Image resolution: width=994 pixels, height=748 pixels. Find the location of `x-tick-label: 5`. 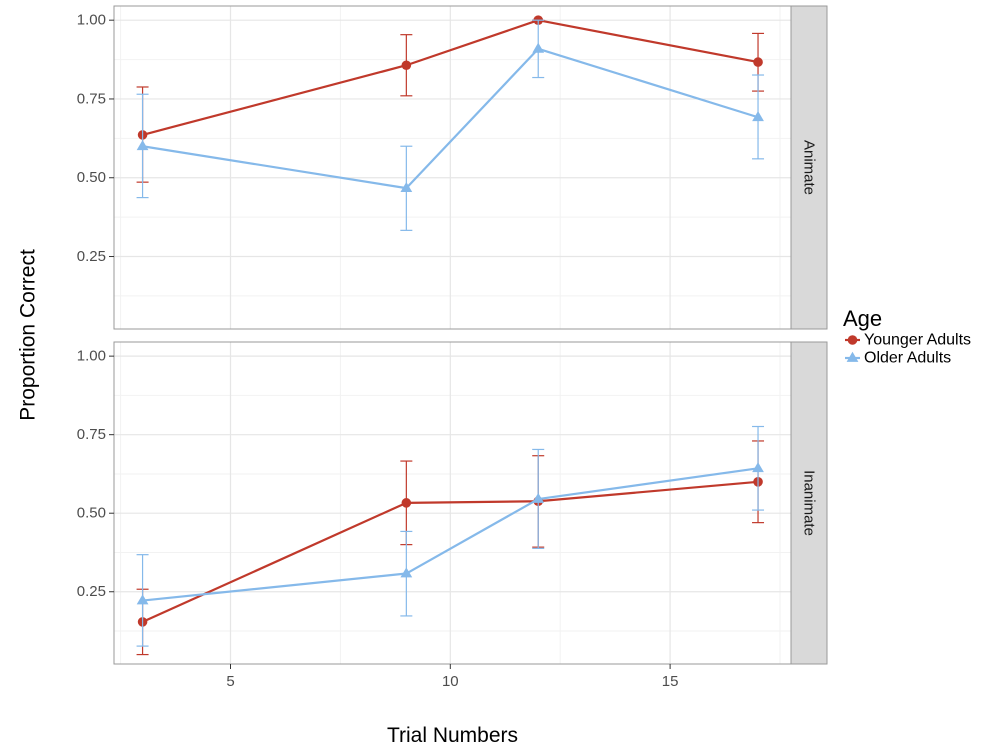

x-tick-label: 5 is located at coordinates (230, 681).